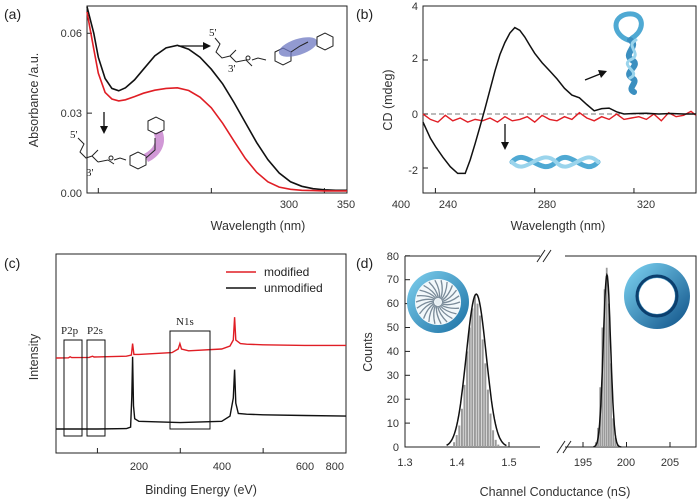 The width and height of the screenshot is (700, 500). Describe the element at coordinates (415, 115) in the screenshot. I see `panel-b-ytick-0: 0` at that location.